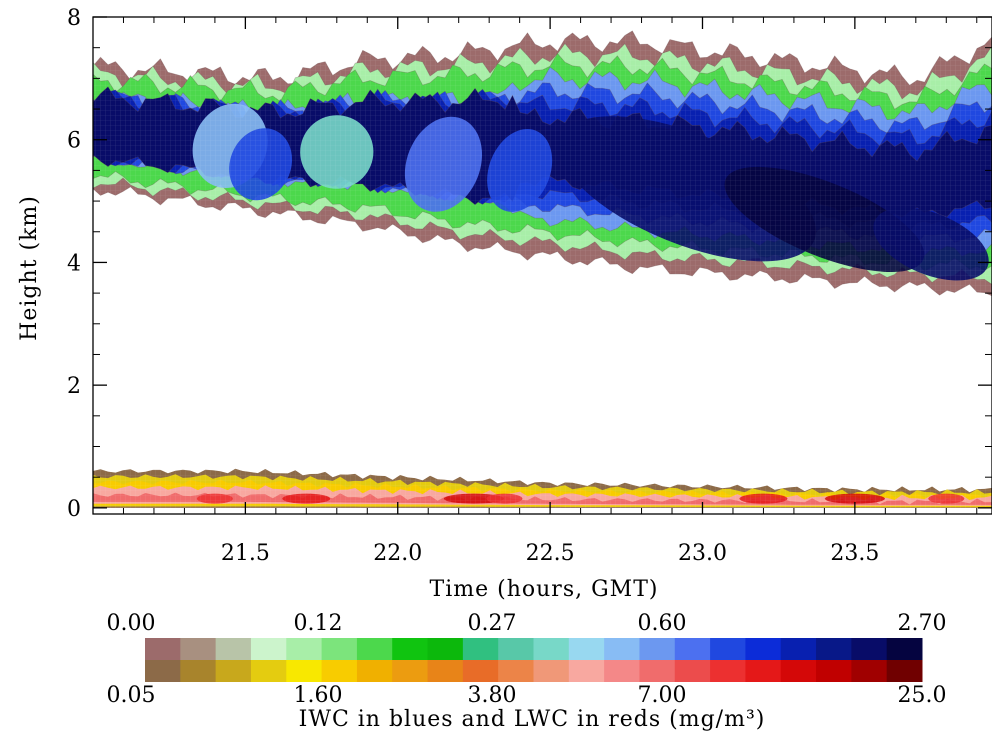 This screenshot has width=992, height=732. Describe the element at coordinates (527, 695) in the screenshot. I see `lwc-tick-labels: 0.05 1.60 3.80 7.00 25.0` at that location.